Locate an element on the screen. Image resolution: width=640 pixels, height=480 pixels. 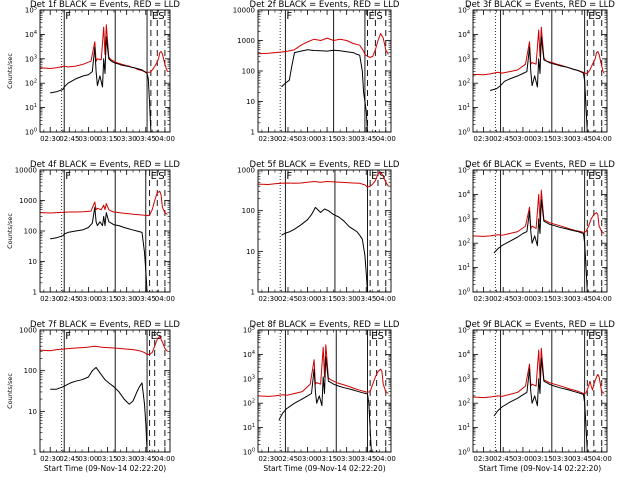
panel-title: Det 2f BLACK = Events, RED = LLD is located at coordinates (325, 5).